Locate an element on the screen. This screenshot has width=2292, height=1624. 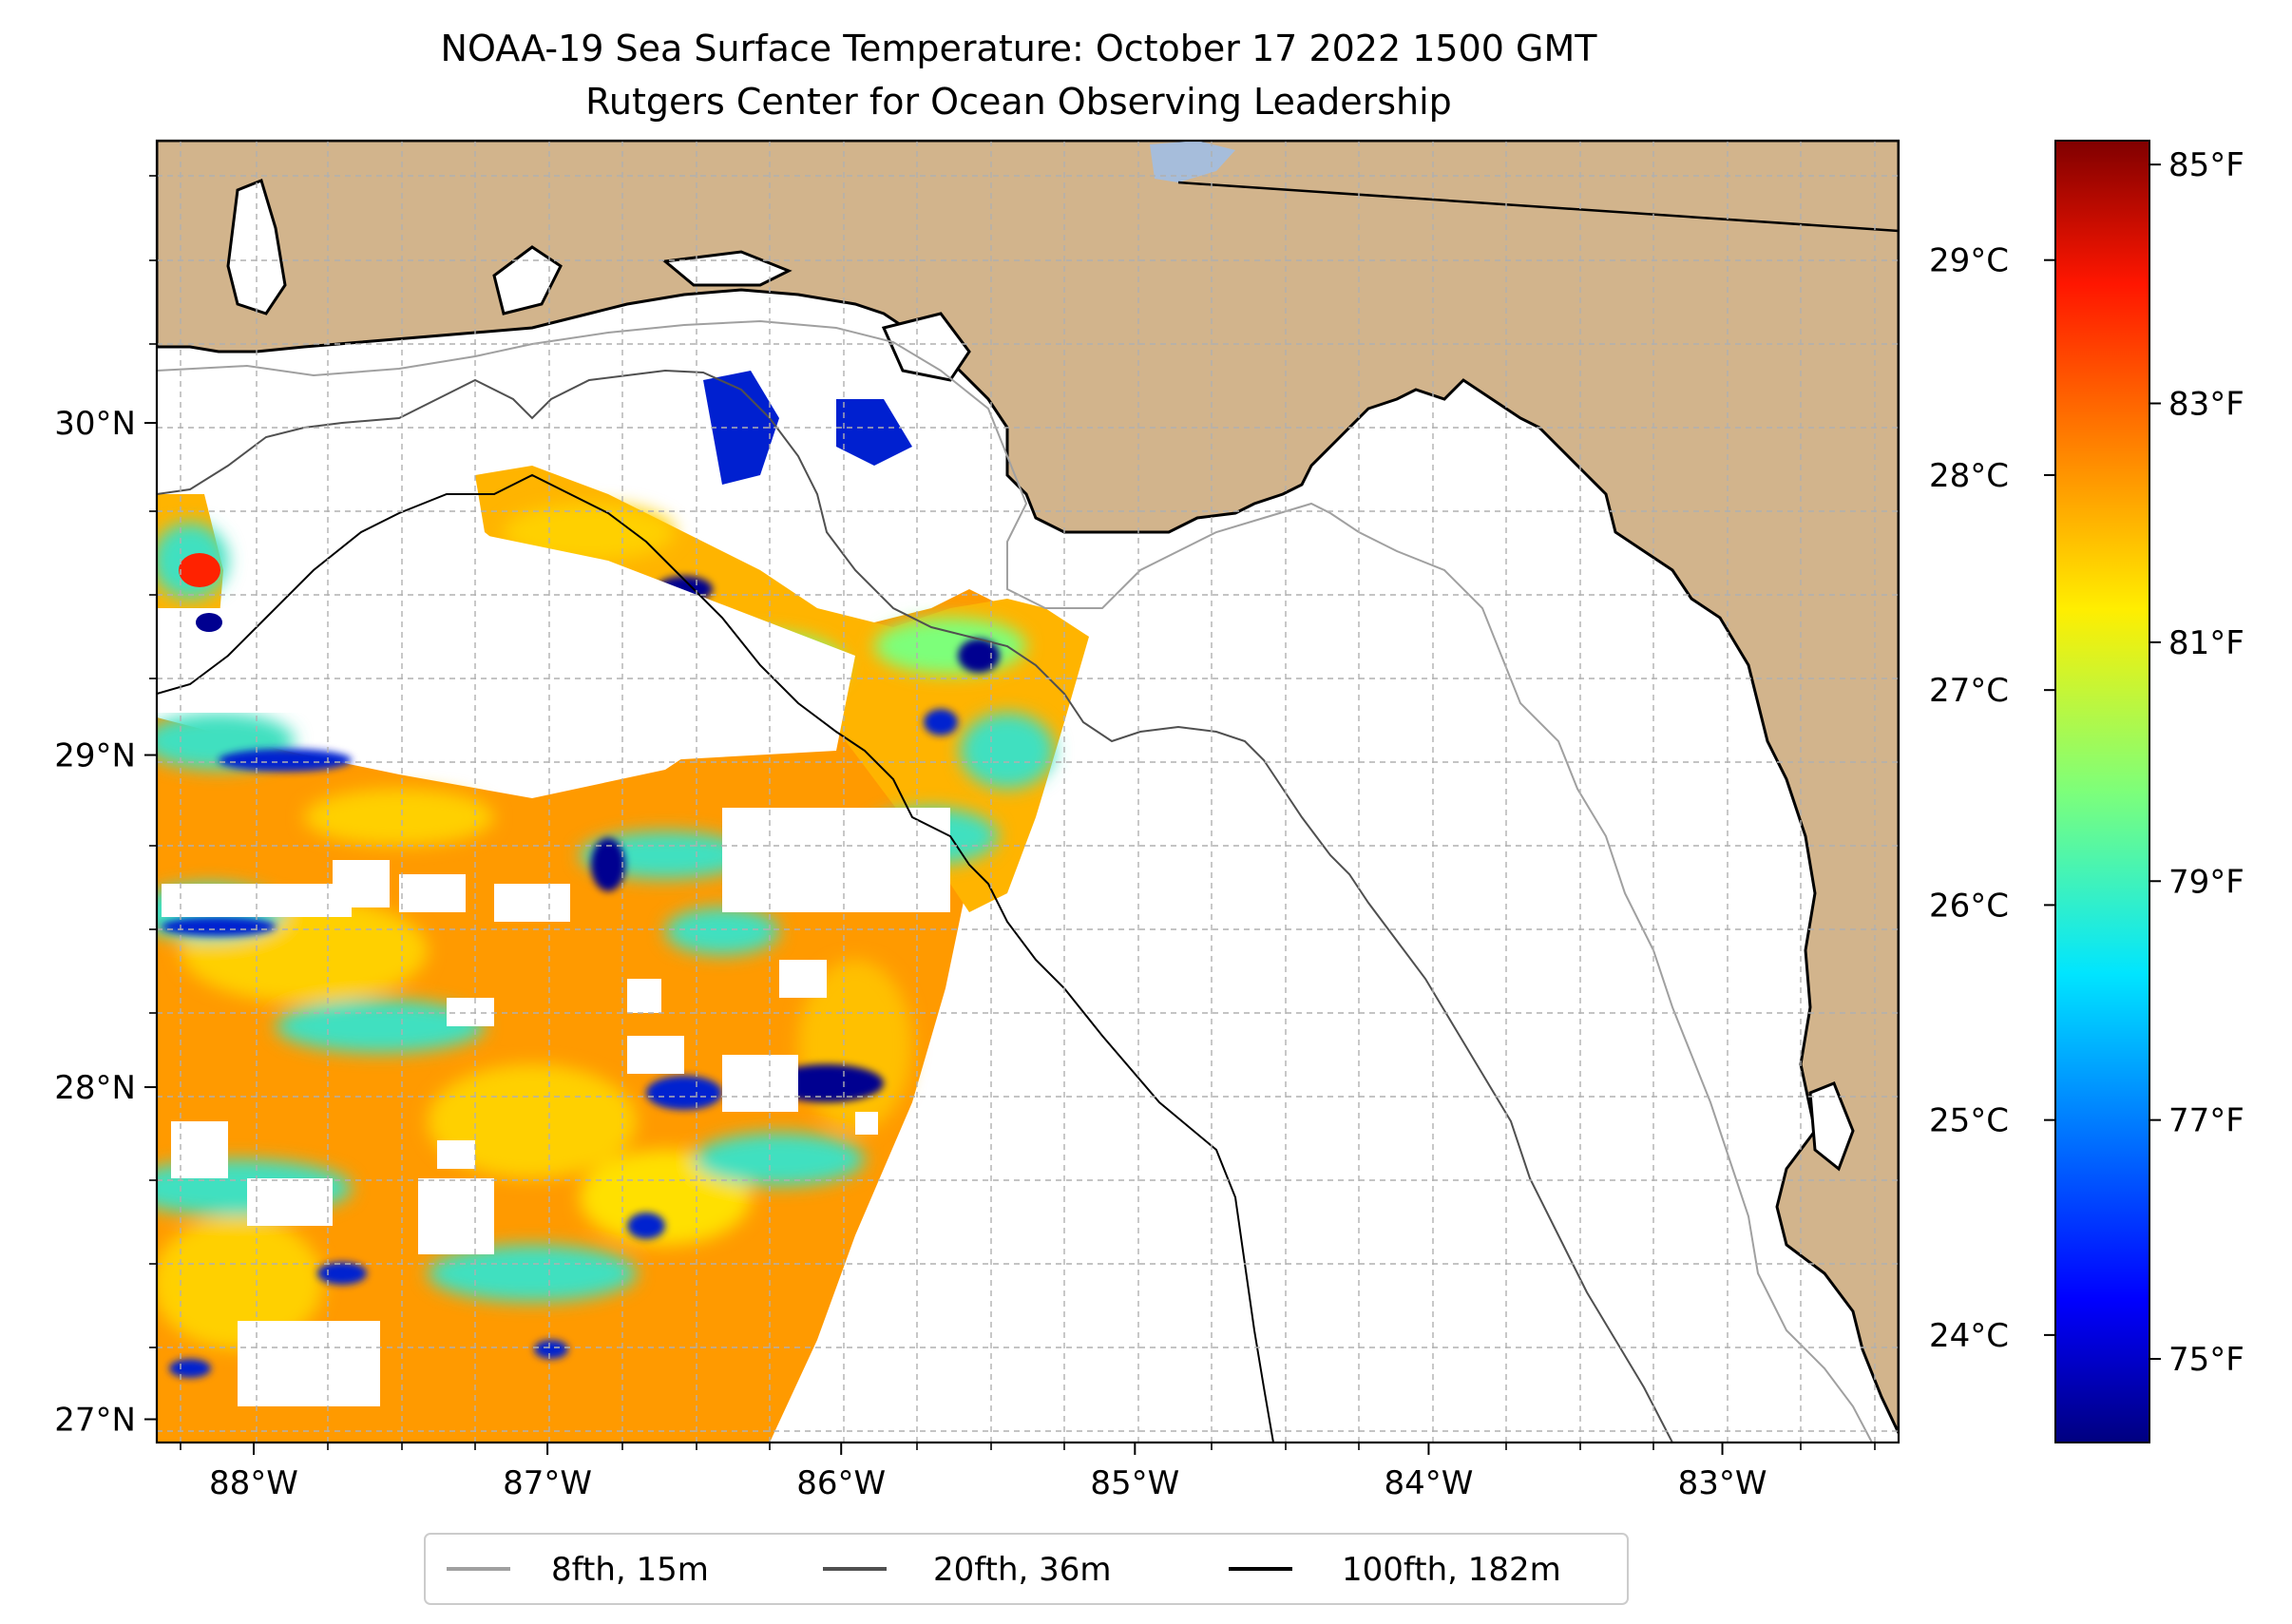
x-tick-label: 88°W is located at coordinates (253, 1483).